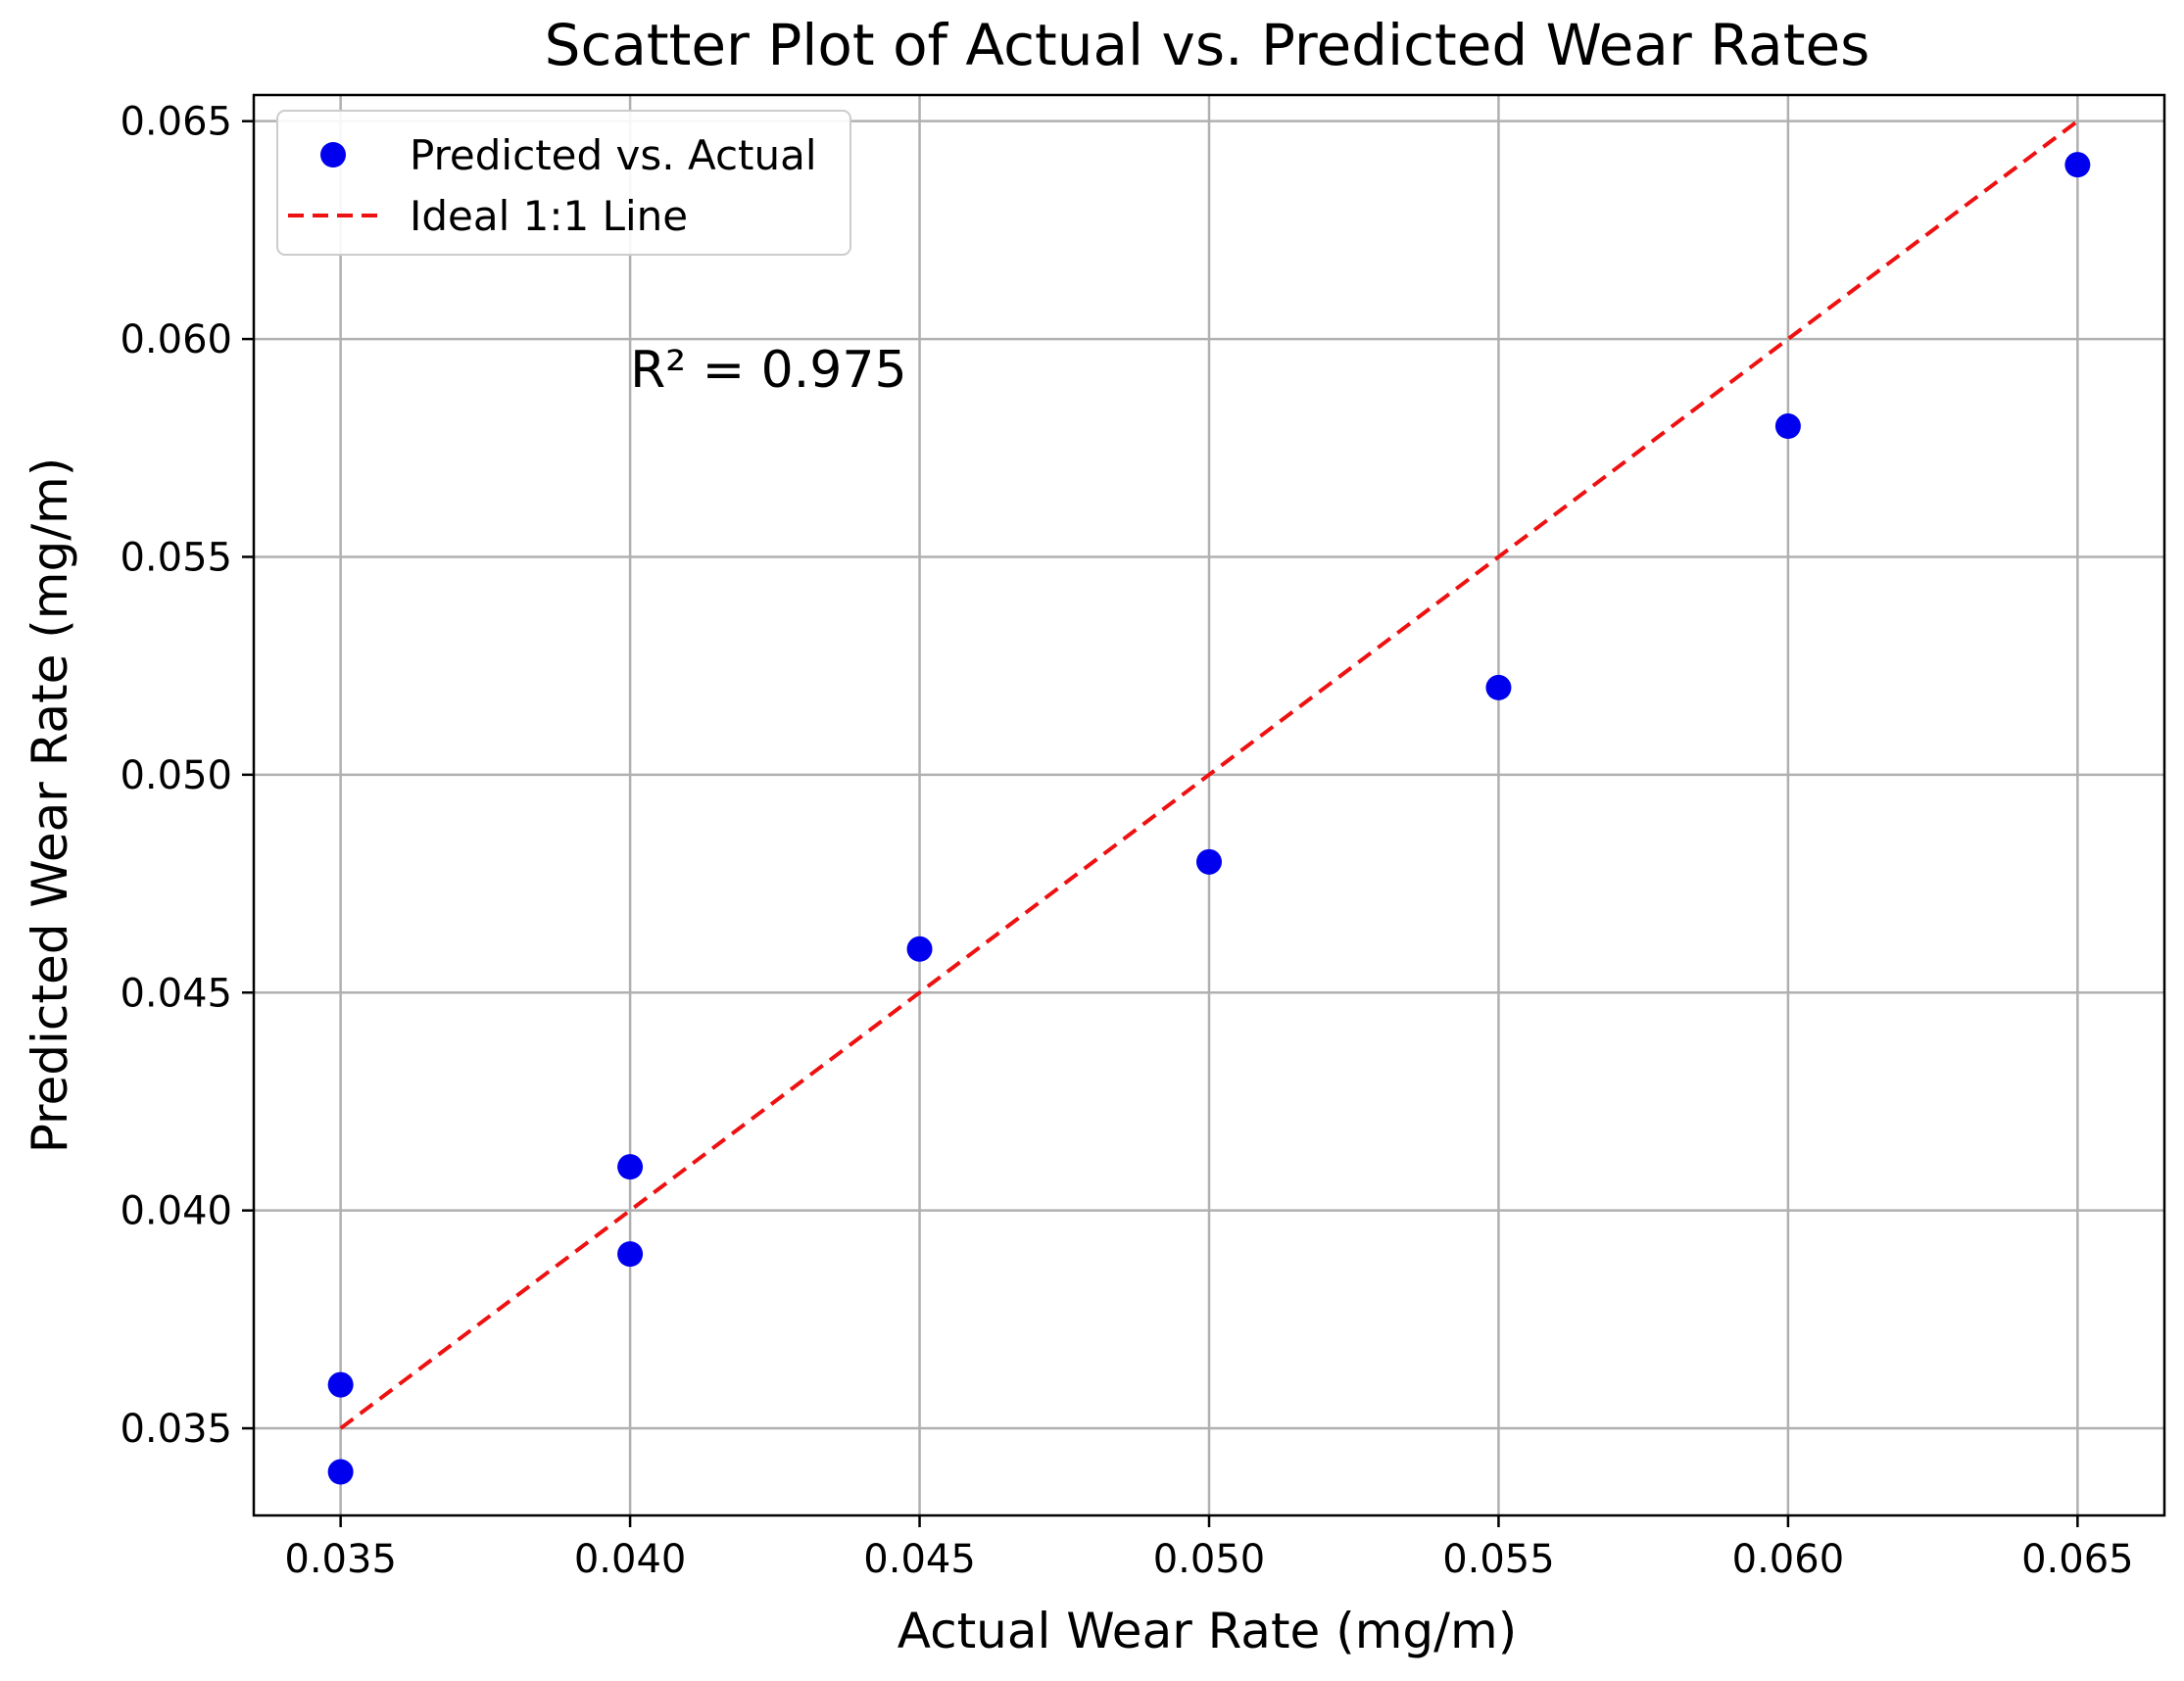 This screenshot has height=1681, width=2184. What do you see at coordinates (1788, 1560) in the screenshot?
I see `x-tick-label: 0.060` at bounding box center [1788, 1560].